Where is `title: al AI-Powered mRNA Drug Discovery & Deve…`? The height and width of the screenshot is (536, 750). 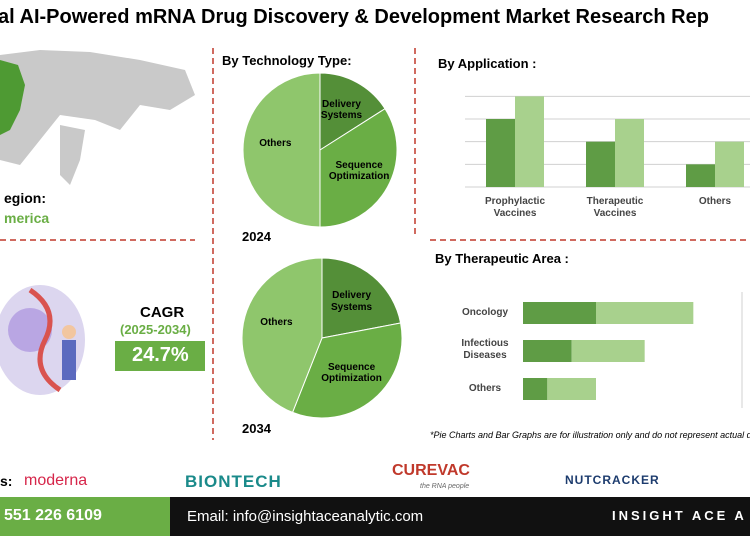
title: al AI-Powered mRNA Drug Discovery & Deve… is located at coordinates (354, 17).